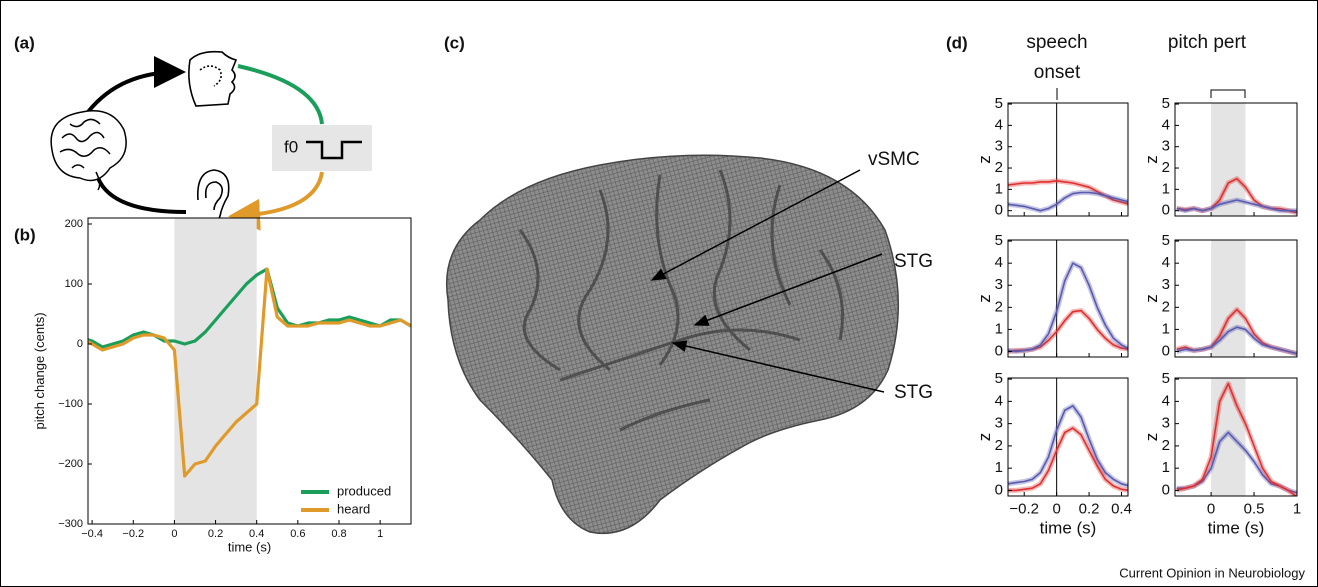  I want to click on y-tick-label: −200, so click(70, 464).